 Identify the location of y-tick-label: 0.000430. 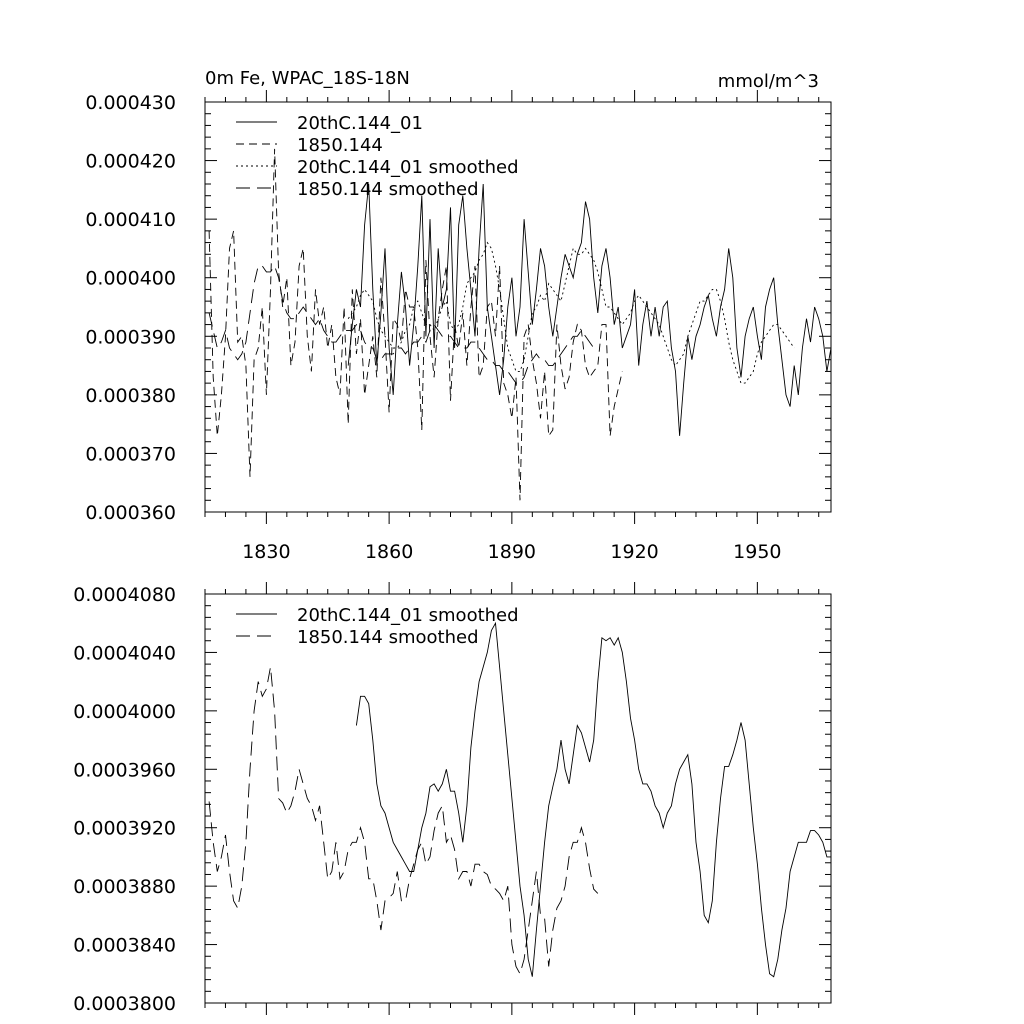
(130, 103).